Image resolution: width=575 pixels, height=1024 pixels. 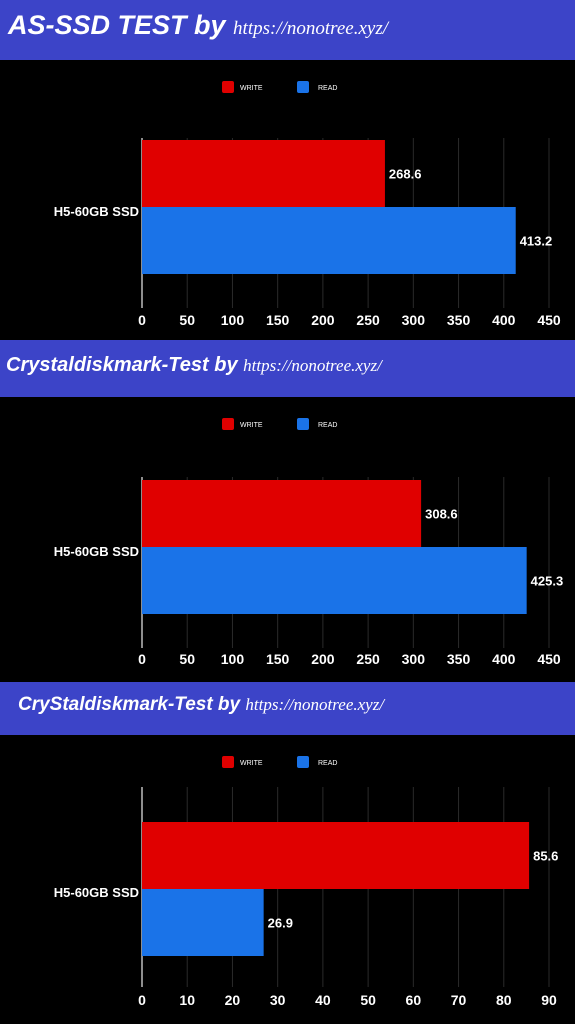 What do you see at coordinates (187, 1000) in the screenshot?
I see `x-tick-label: 10` at bounding box center [187, 1000].